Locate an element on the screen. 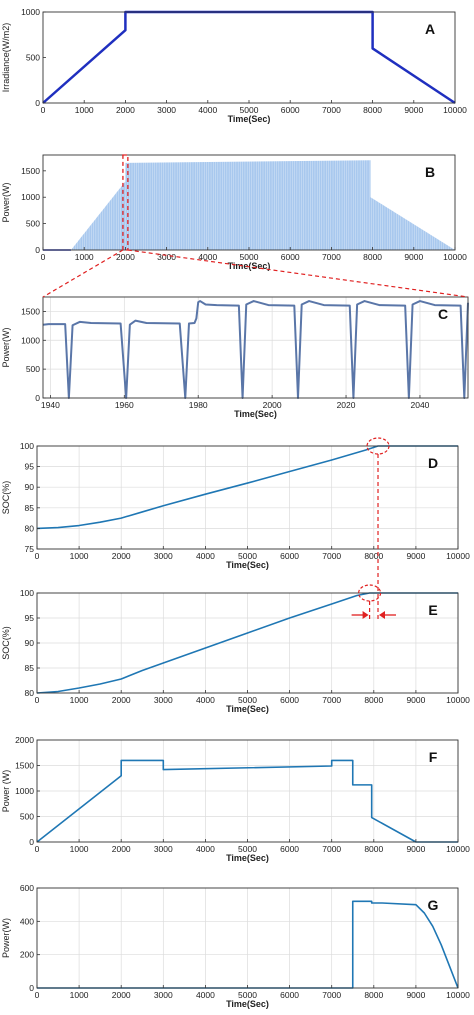  y-axis-label: Irradiance(W/m2) is located at coordinates (6, 58).